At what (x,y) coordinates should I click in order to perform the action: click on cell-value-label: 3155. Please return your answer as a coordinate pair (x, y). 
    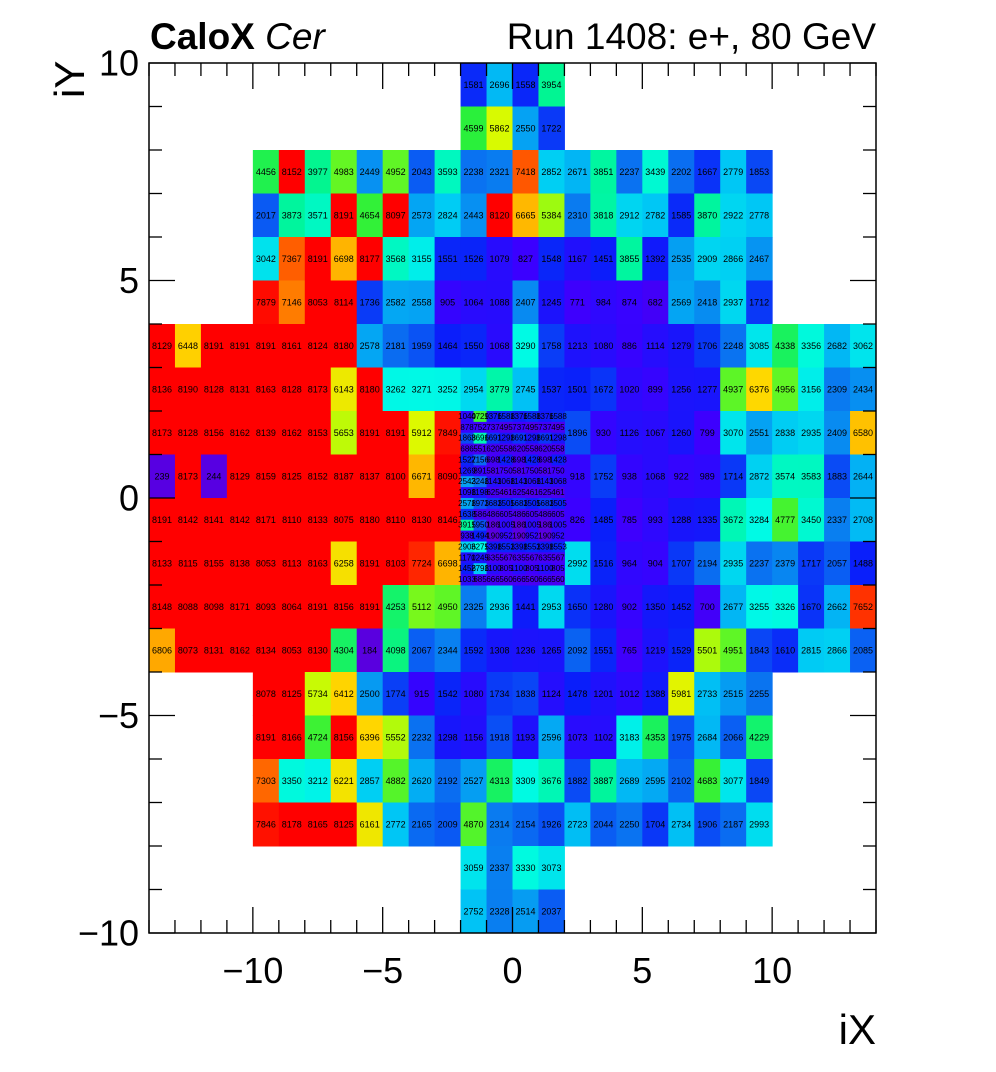
    Looking at the image, I should click on (422, 259).